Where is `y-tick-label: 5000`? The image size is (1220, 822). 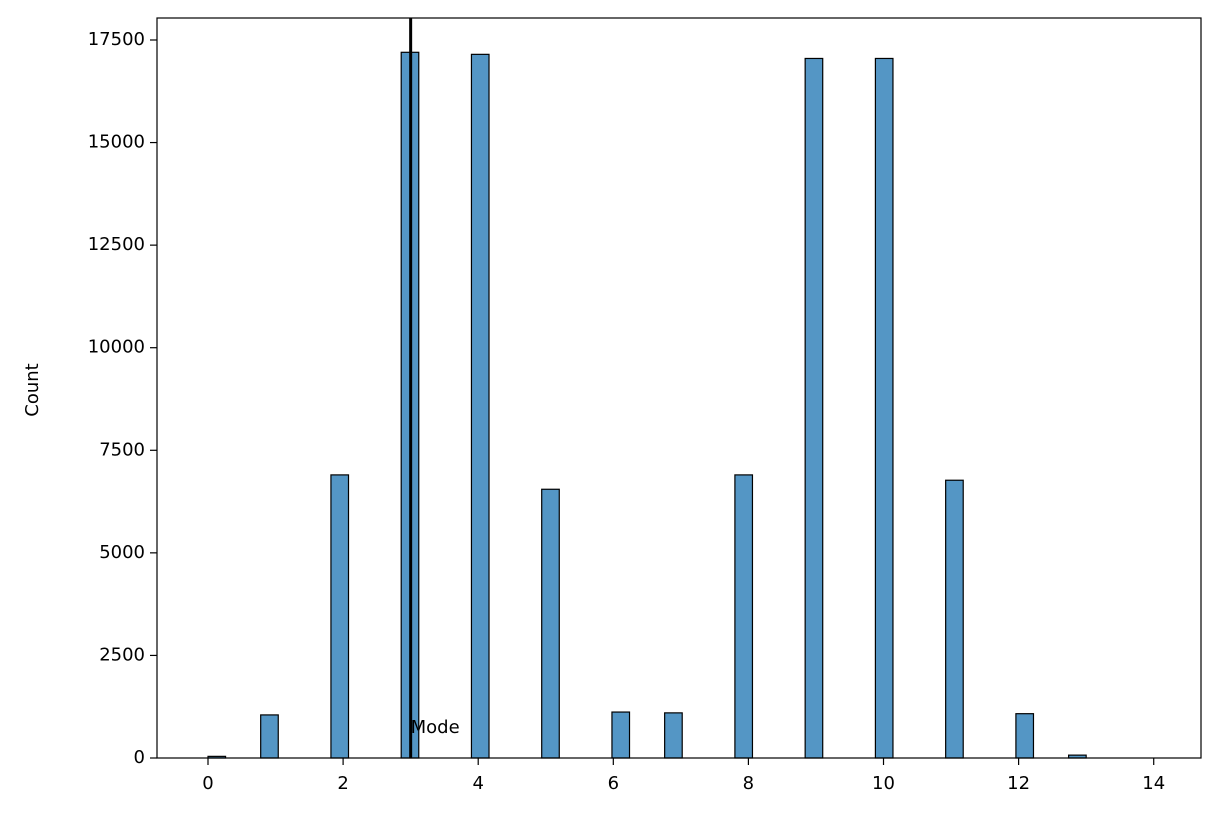
y-tick-label: 5000 is located at coordinates (122, 552).